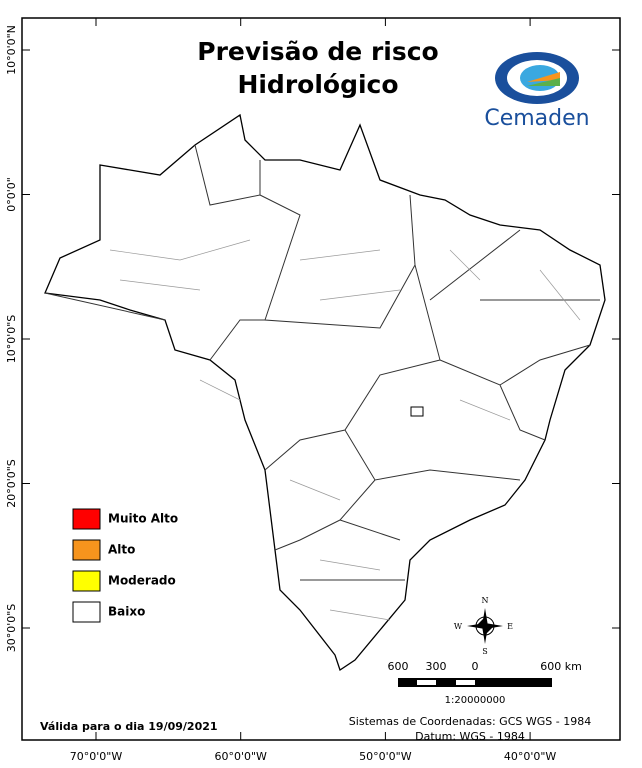 This screenshot has height=768, width=642. Describe the element at coordinates (126, 612) in the screenshot. I see `legend-label: Baixo` at that location.